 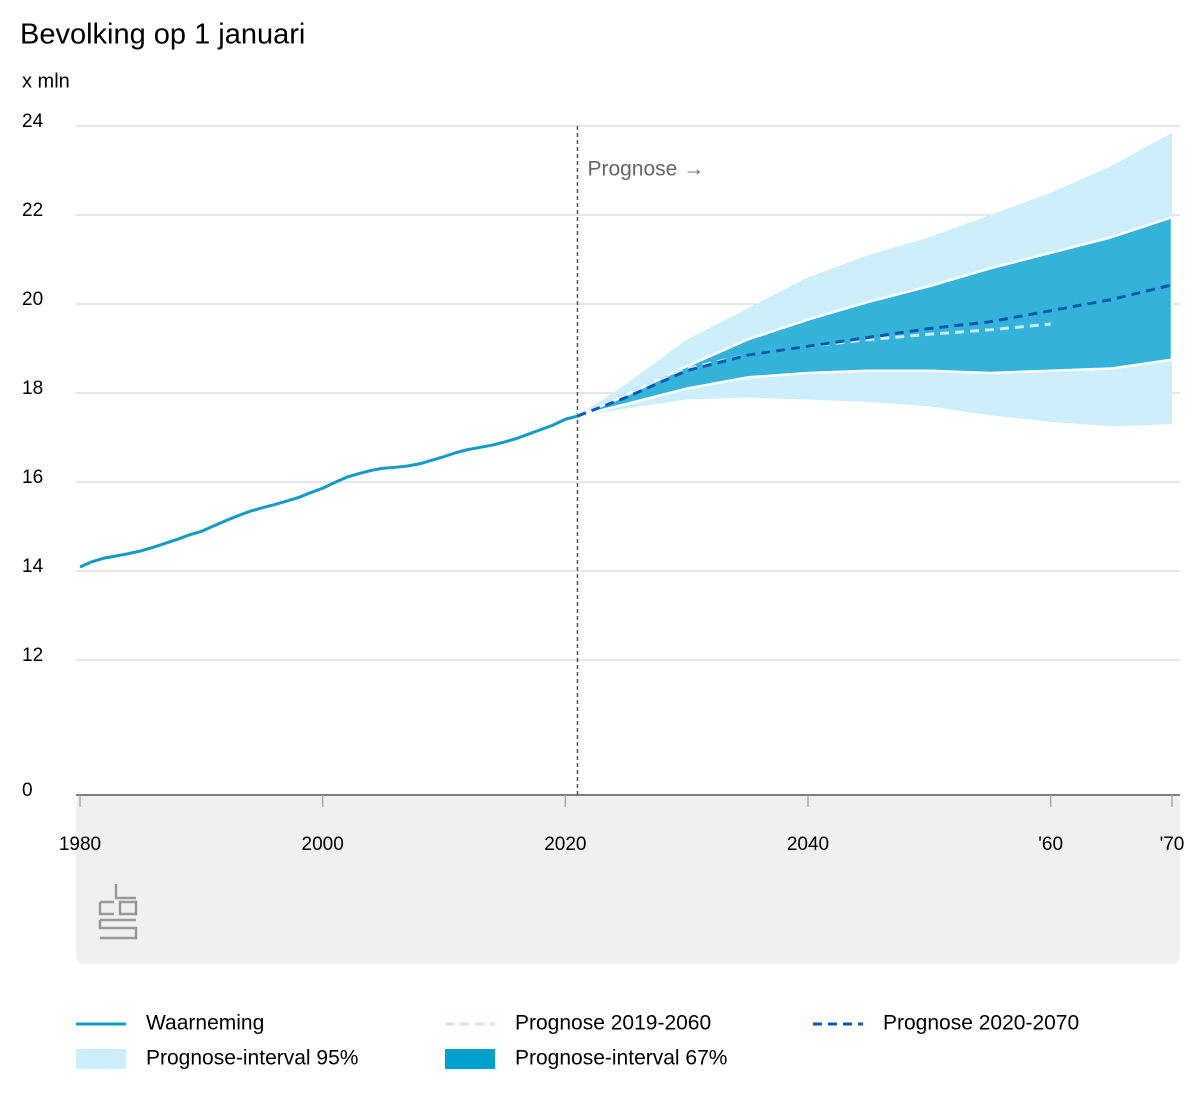 What do you see at coordinates (32, 655) in the screenshot?
I see `y-tick-label: 12` at bounding box center [32, 655].